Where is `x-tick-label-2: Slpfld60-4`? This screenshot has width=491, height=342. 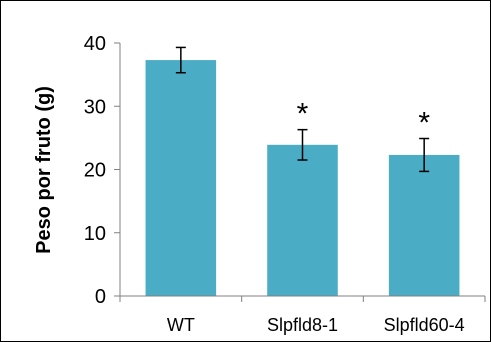
x-tick-label-2: Slpfld60-4 is located at coordinates (424, 325).